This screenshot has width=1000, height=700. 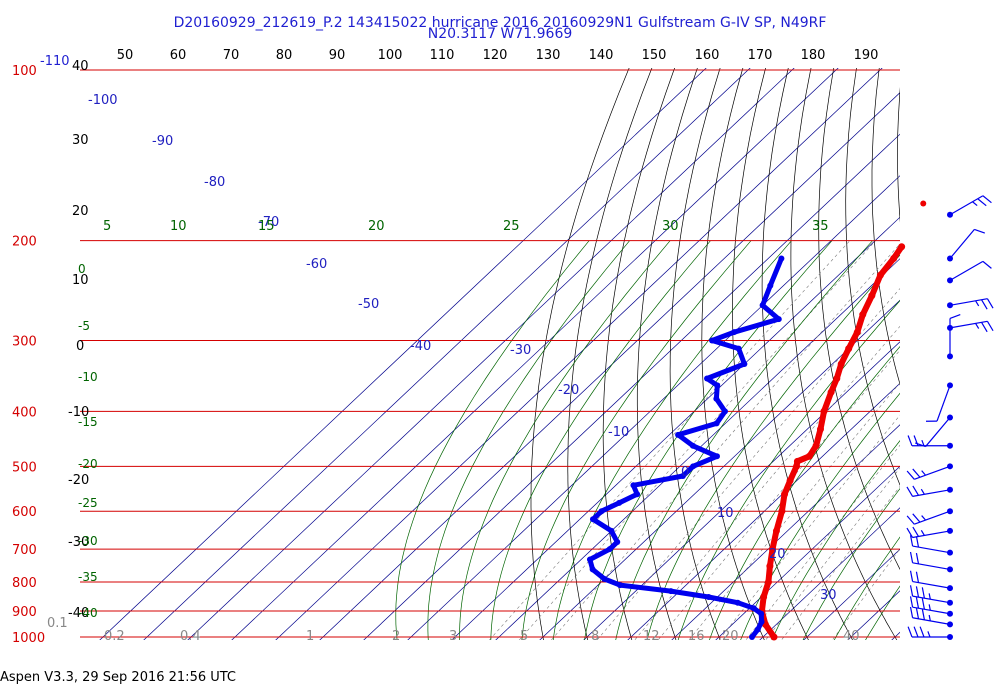 I want to click on top-scale-label: 120, so click(x=495, y=55).